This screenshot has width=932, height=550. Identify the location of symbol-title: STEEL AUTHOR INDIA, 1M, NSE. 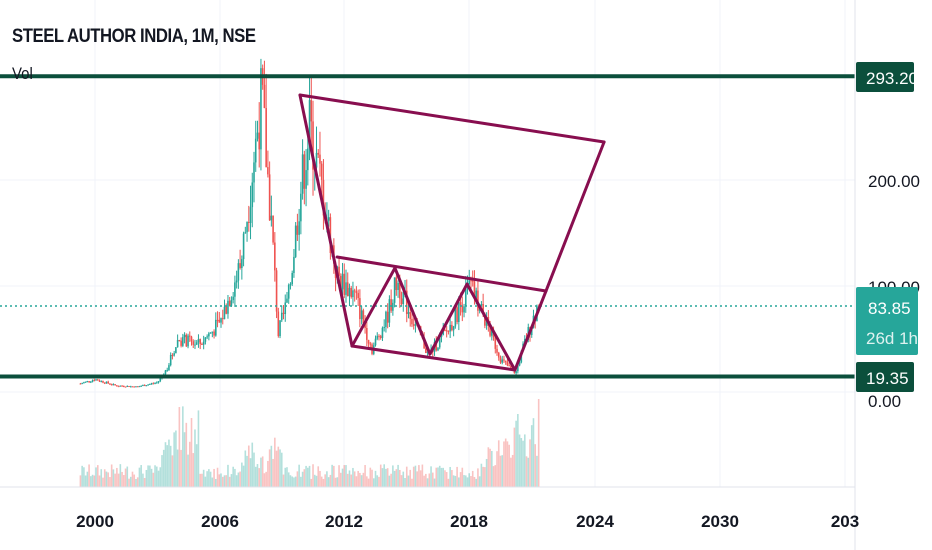
(134, 36).